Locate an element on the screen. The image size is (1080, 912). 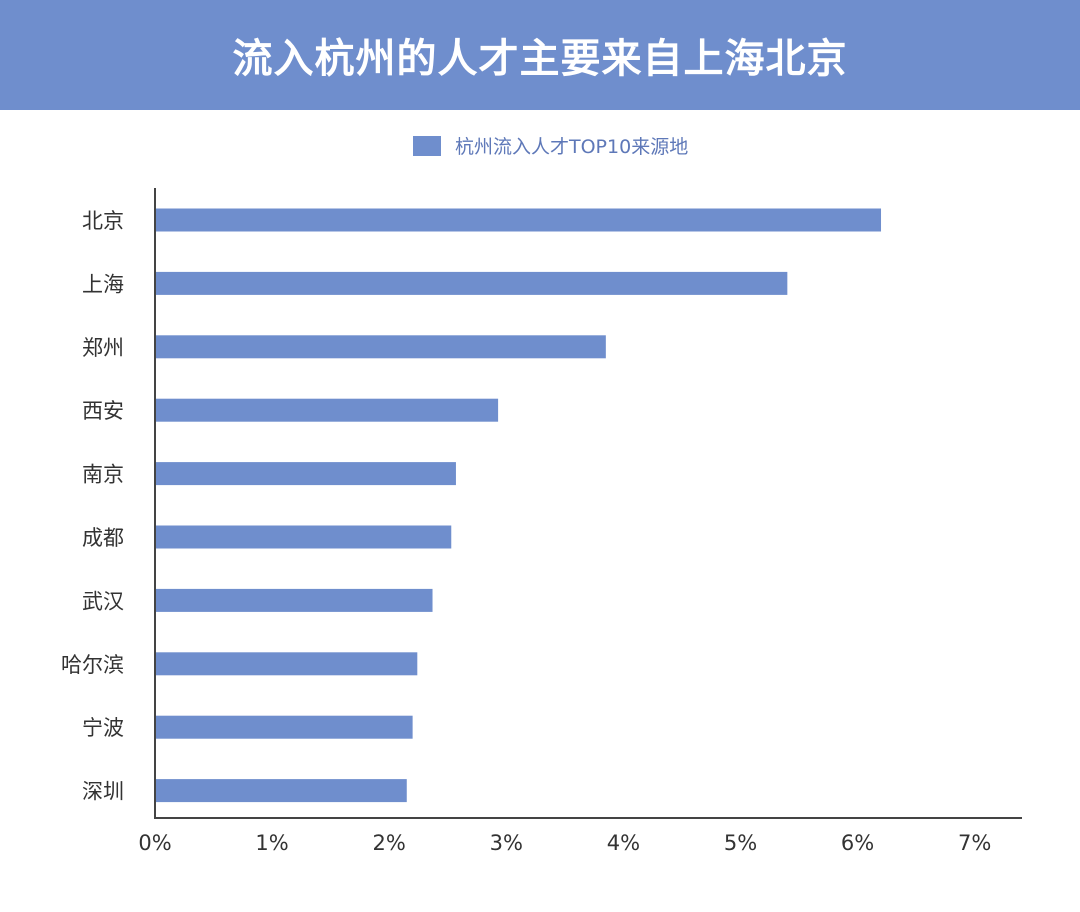
legend: 杭州流入人才TOP10来源地 is located at coordinates (550, 147).